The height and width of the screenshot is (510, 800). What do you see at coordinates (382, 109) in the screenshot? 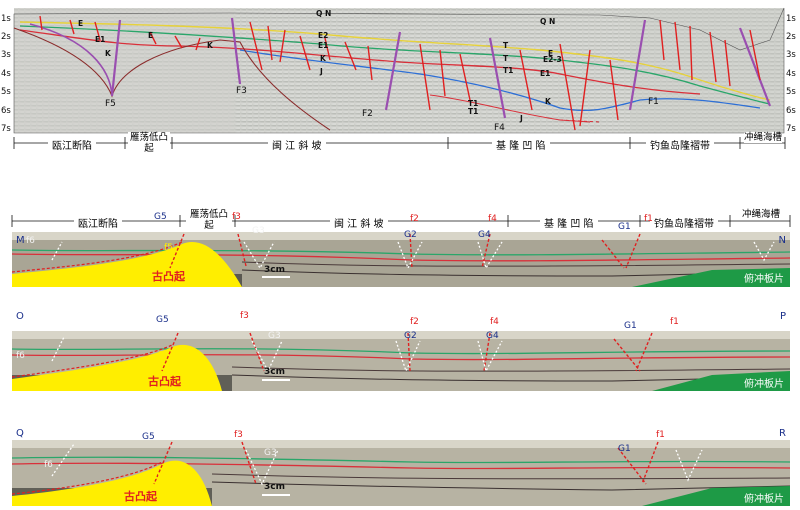
I see `fault-labels: F5 F3 F2 F4 F1` at bounding box center [382, 109].